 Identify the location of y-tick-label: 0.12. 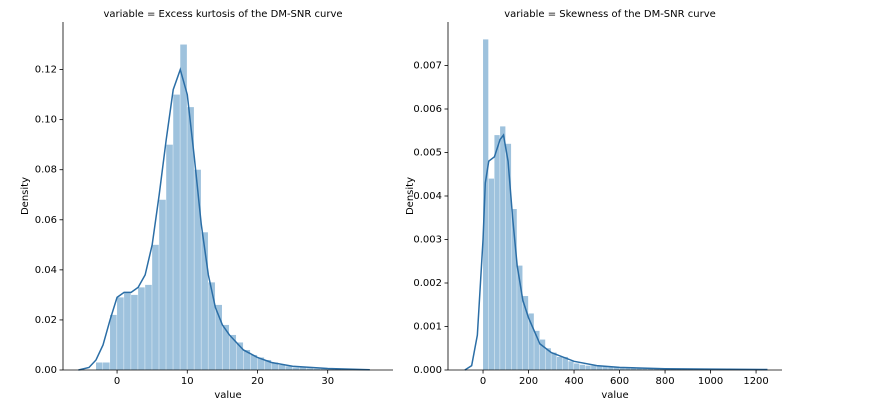
(46, 70).